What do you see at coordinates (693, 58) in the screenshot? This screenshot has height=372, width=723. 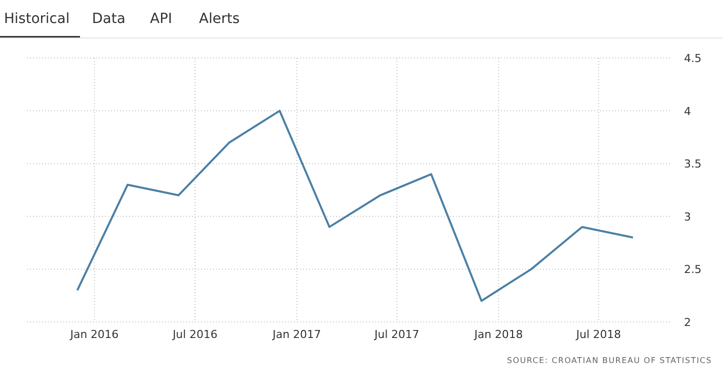 I see `y-tick-label: 4.5` at bounding box center [693, 58].